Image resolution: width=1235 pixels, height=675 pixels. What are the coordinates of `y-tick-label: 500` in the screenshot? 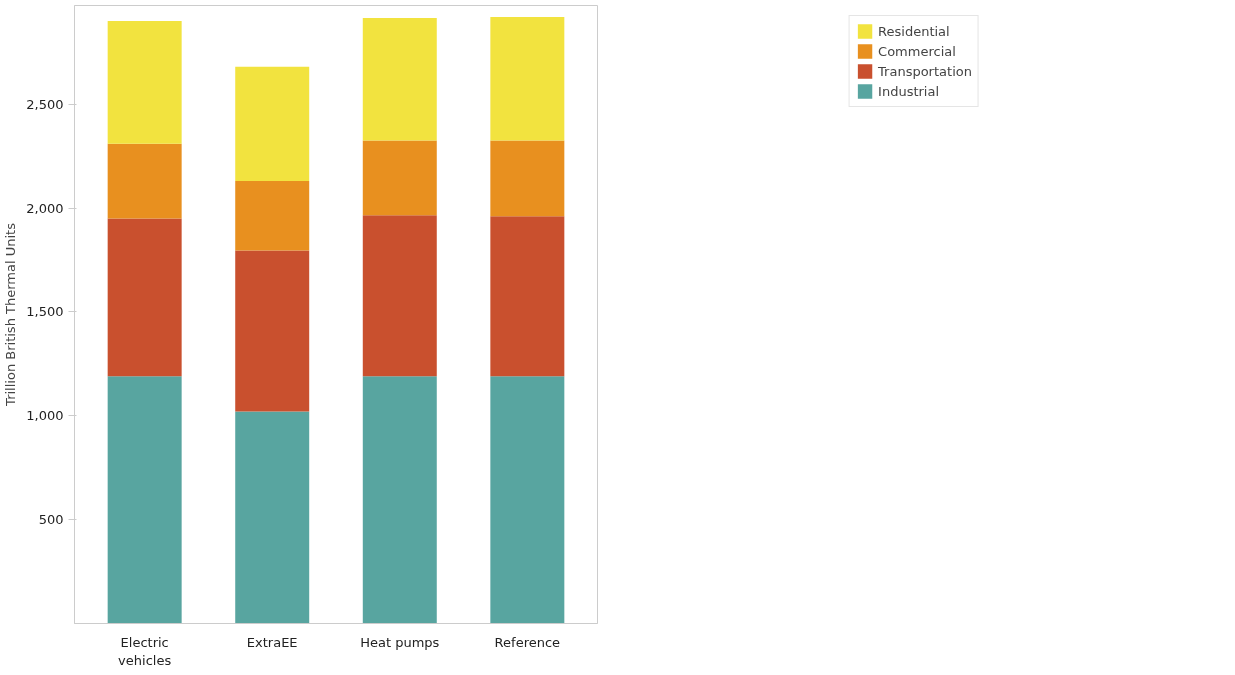 It's located at (51, 520).